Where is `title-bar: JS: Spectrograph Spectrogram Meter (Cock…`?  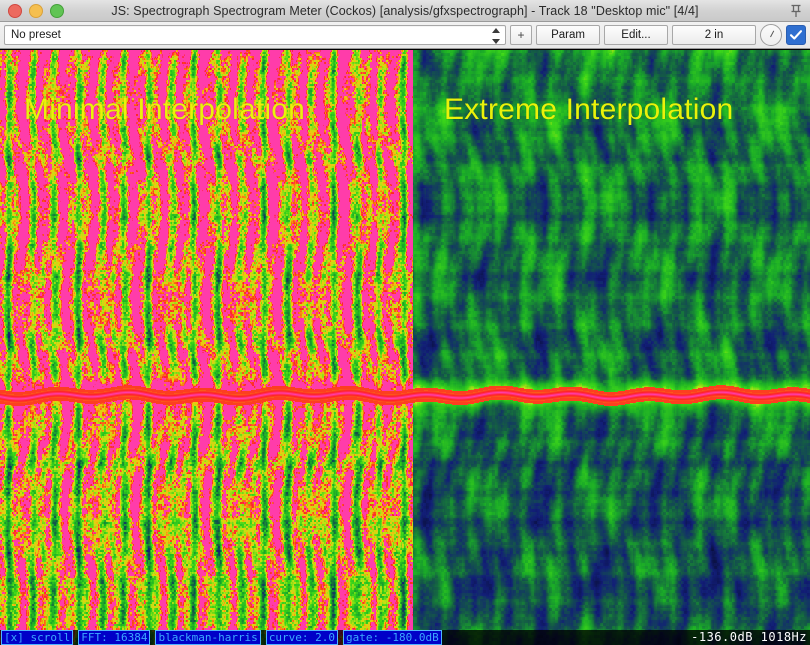
title-bar: JS: Spectrograph Spectrogram Meter (Cock… is located at coordinates (405, 11).